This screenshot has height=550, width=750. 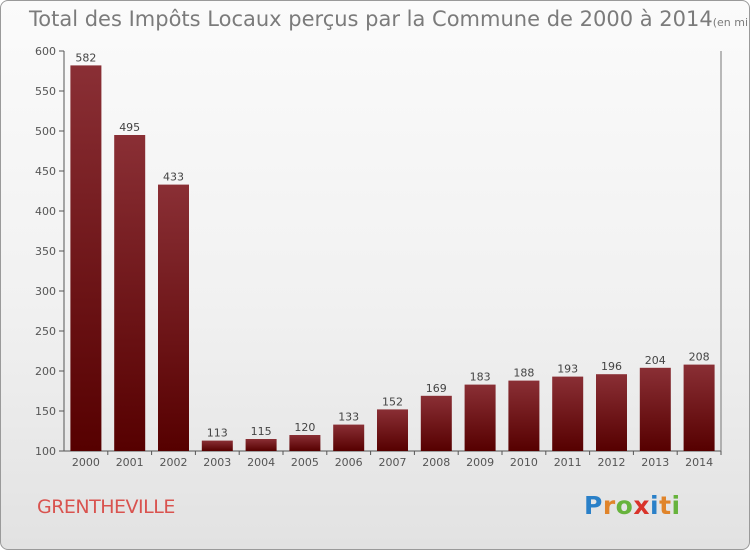 What do you see at coordinates (480, 462) in the screenshot?
I see `x-tick-label: 2009` at bounding box center [480, 462].